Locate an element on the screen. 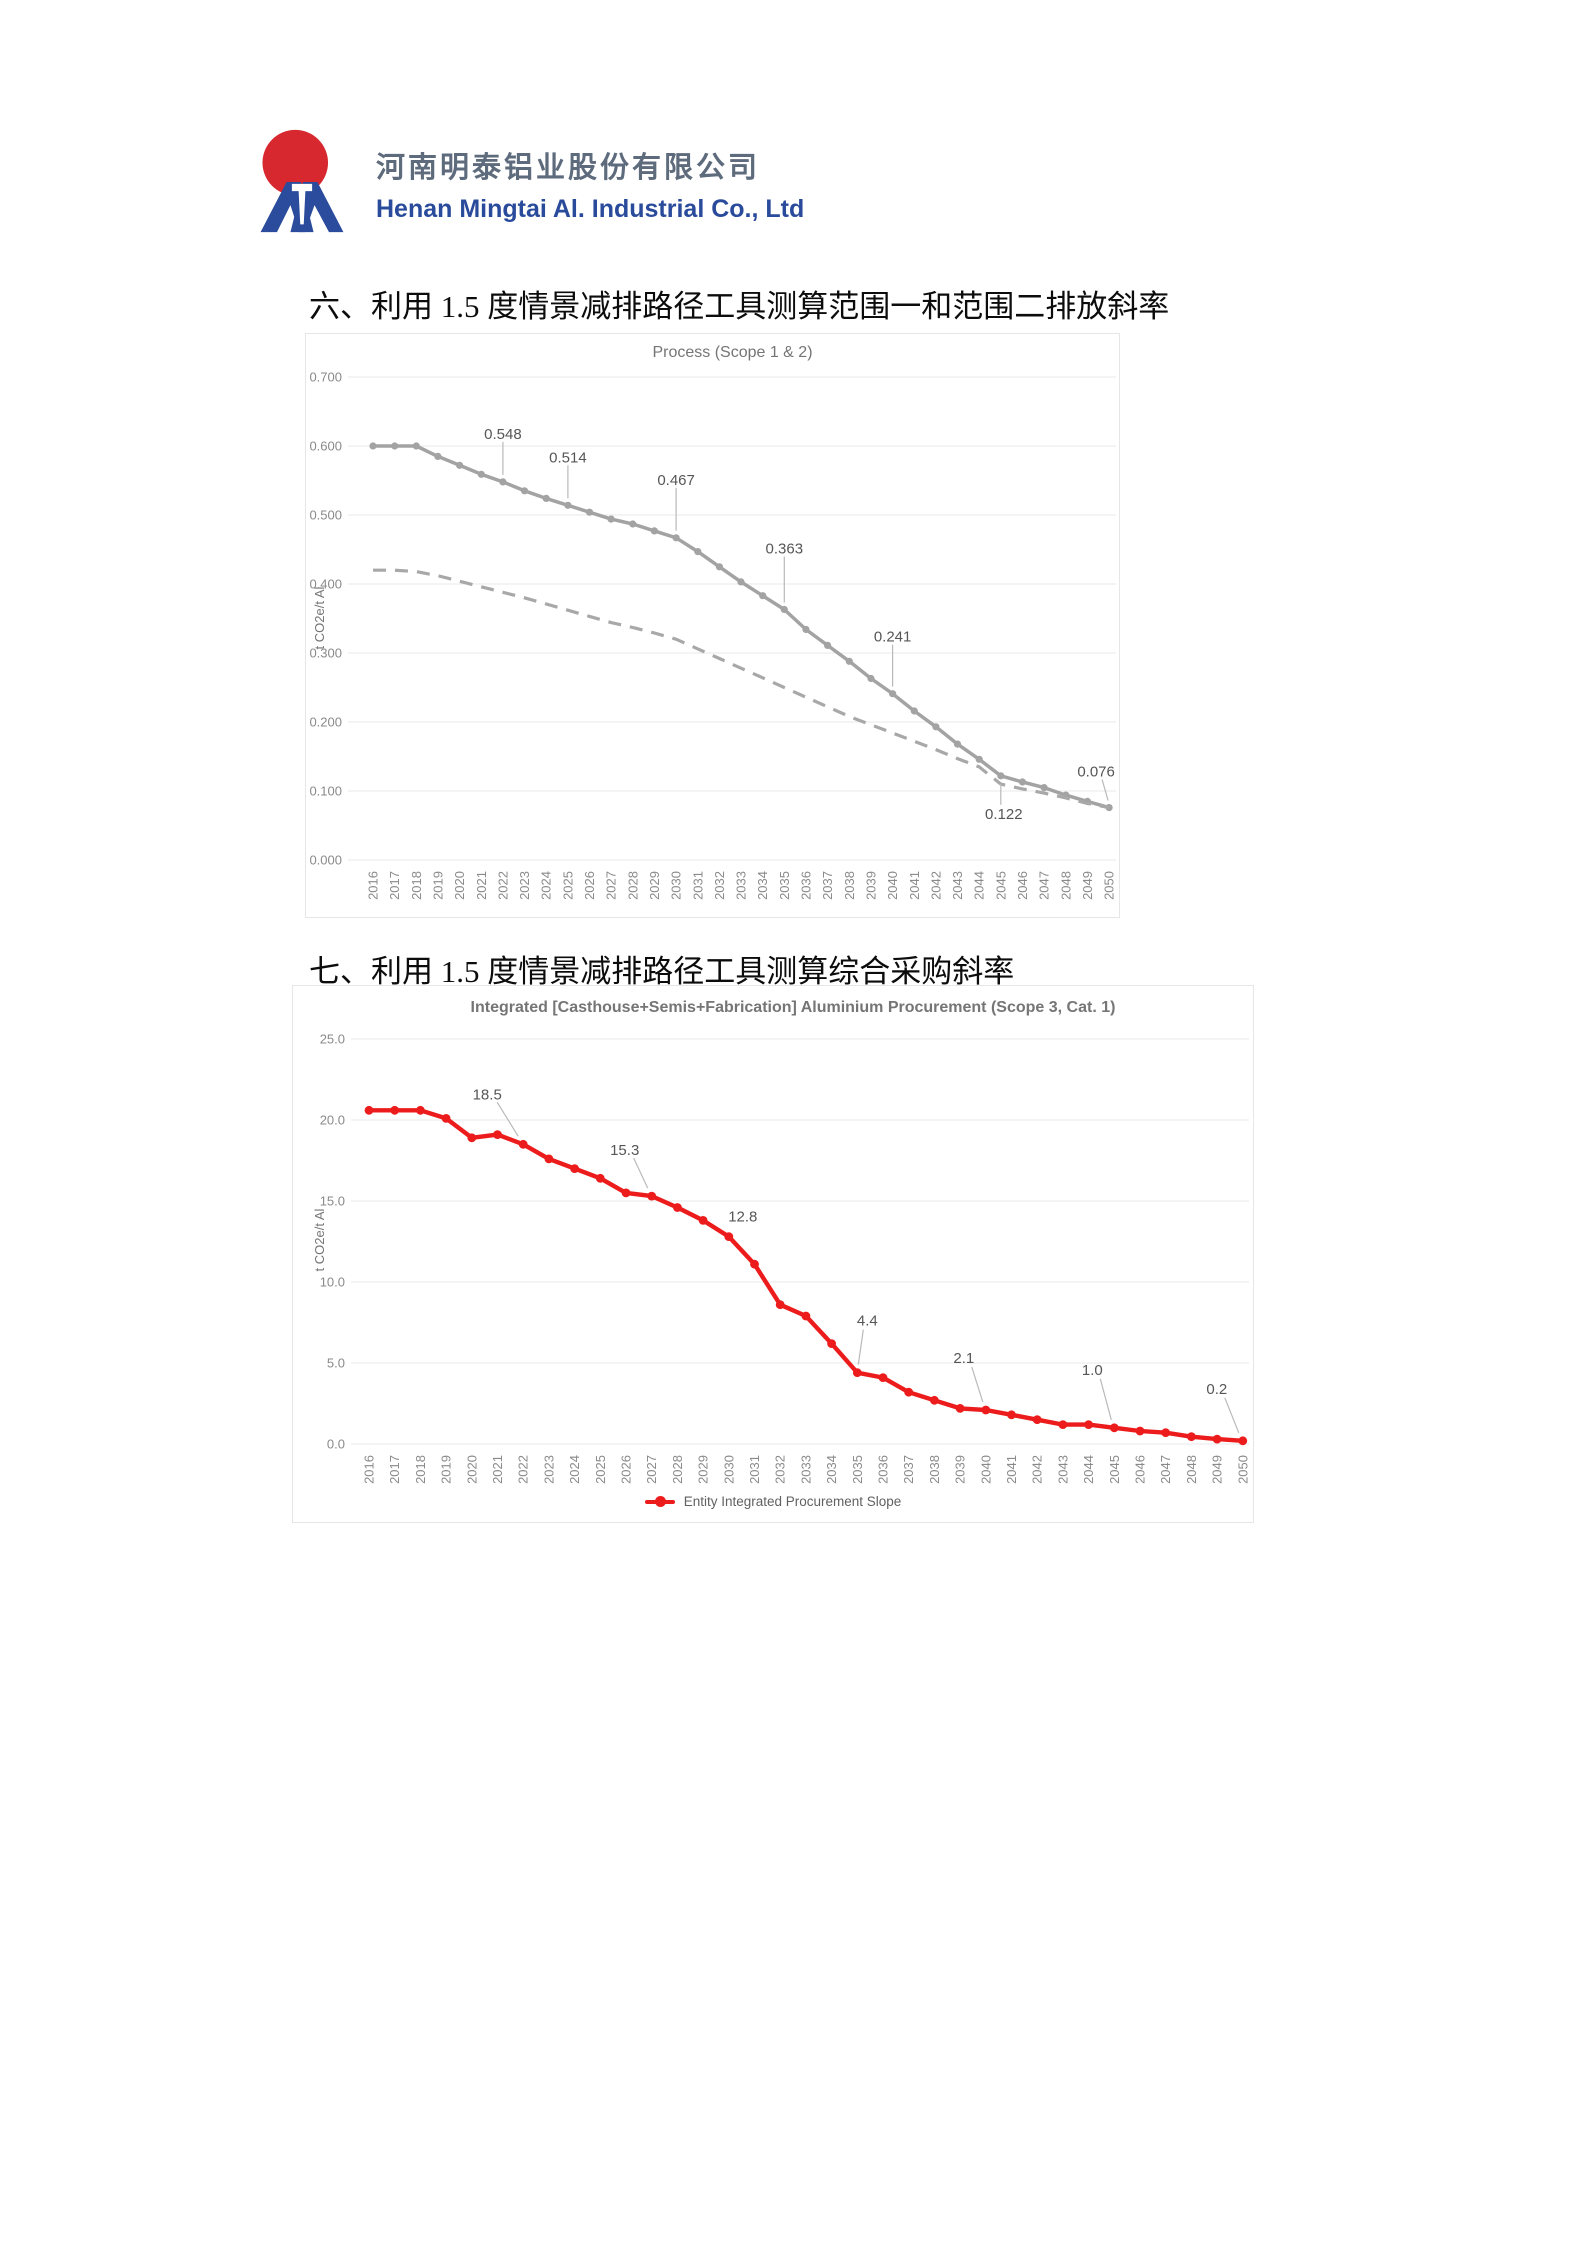 The image size is (1587, 2245). y-axis-tick-label: 5.0 is located at coordinates (336, 1363).